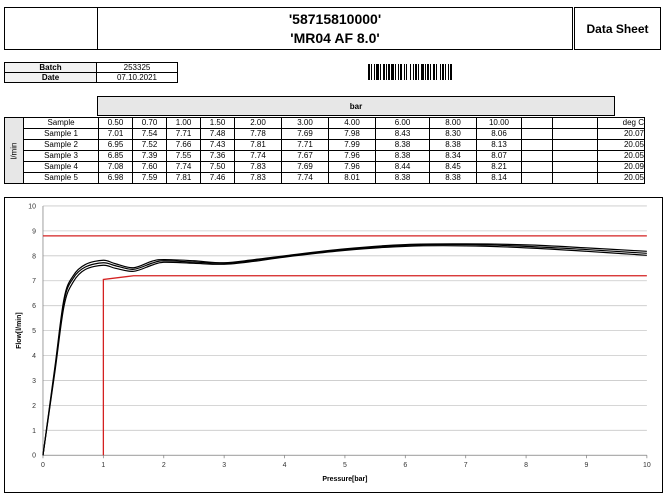  Describe the element at coordinates (217, 178) in the screenshot. I see `flow-value: 7.46` at that location.